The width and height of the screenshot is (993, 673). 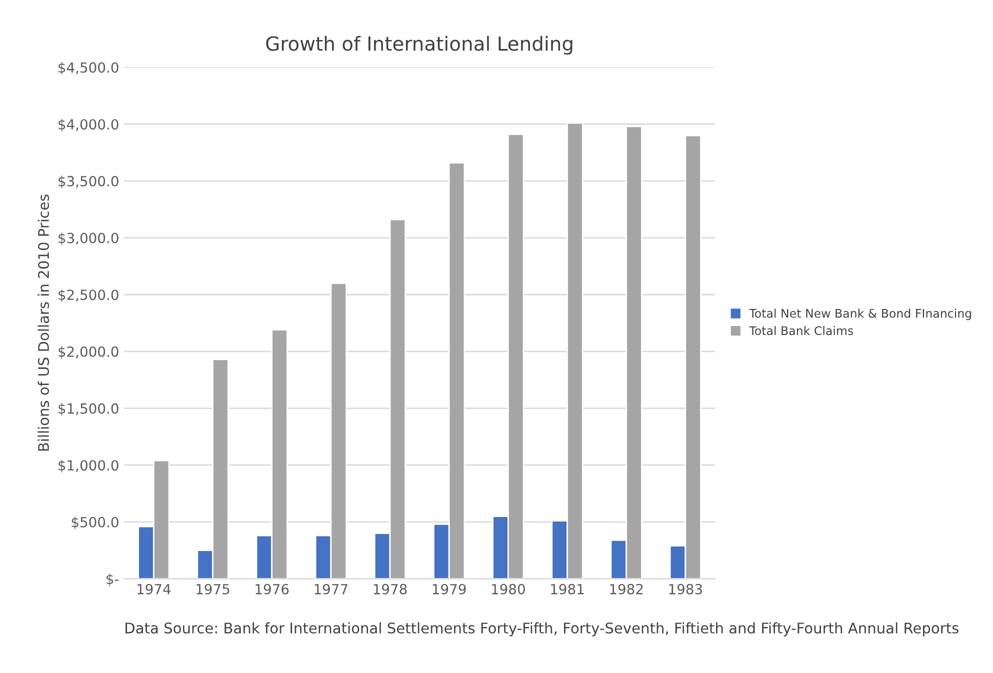 I want to click on y-tick-label: $4,000.0, so click(x=88, y=125).